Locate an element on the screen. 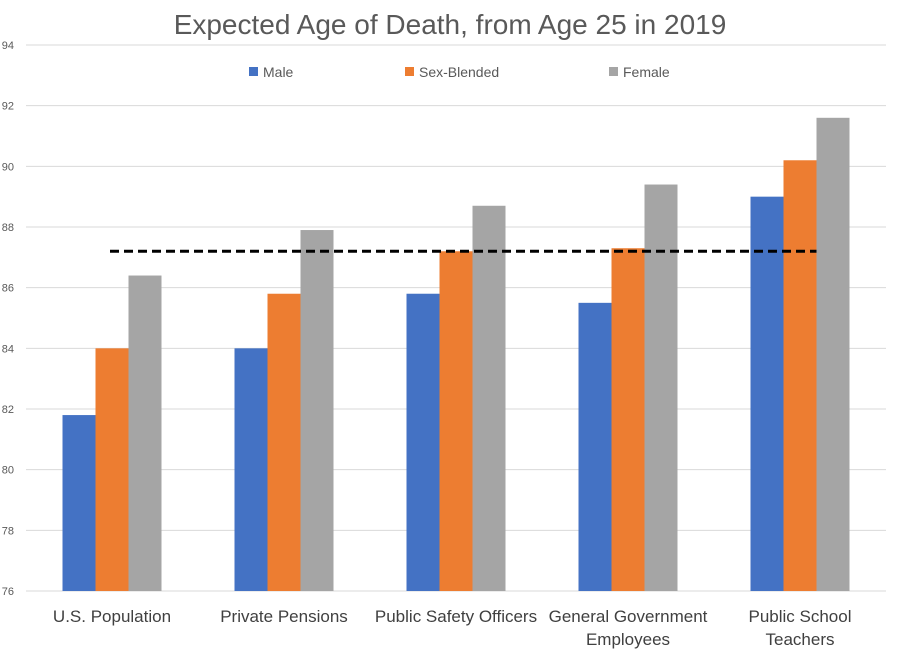 The image size is (897, 650). y-axis-ticks: 76 78 80 82 84 86 88 90 92 94 is located at coordinates (8, 319).